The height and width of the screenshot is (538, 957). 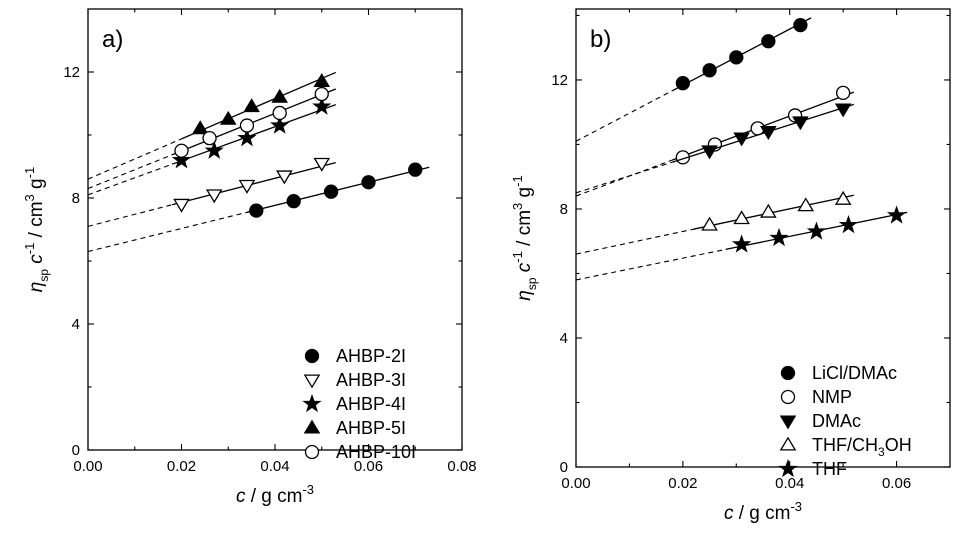 What do you see at coordinates (836, 421) in the screenshot?
I see `legend-label: DMAc` at bounding box center [836, 421].